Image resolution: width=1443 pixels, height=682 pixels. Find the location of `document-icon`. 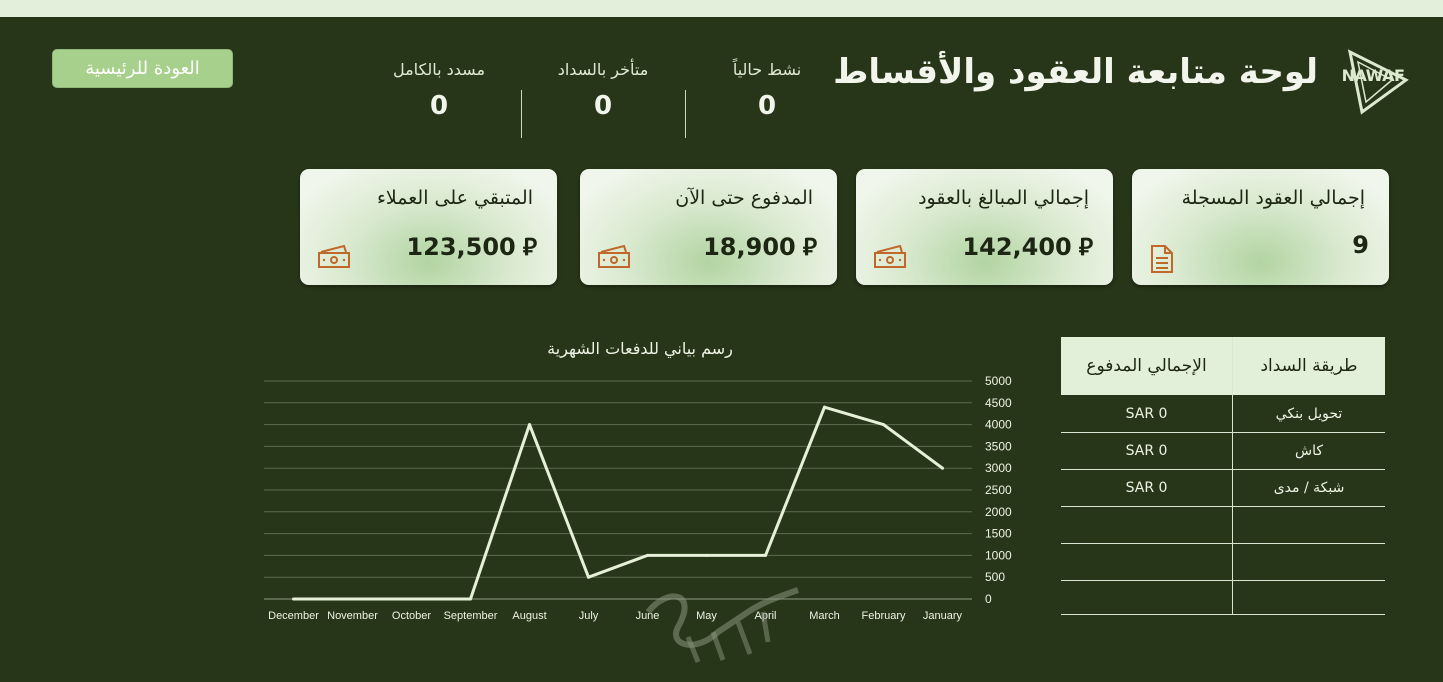

document-icon is located at coordinates (1162, 261).